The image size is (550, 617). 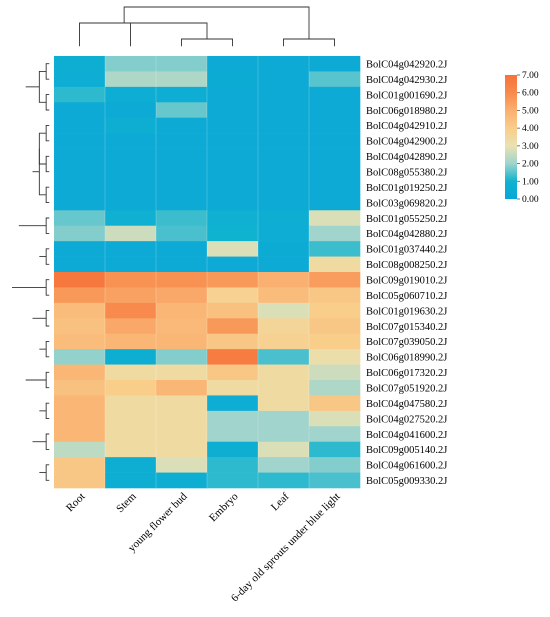 What do you see at coordinates (522, 138) in the screenshot?
I see `color-scale-legend: 0.00 1.00 2.00 3.00 4.00 5.00 6.00 7.00` at bounding box center [522, 138].